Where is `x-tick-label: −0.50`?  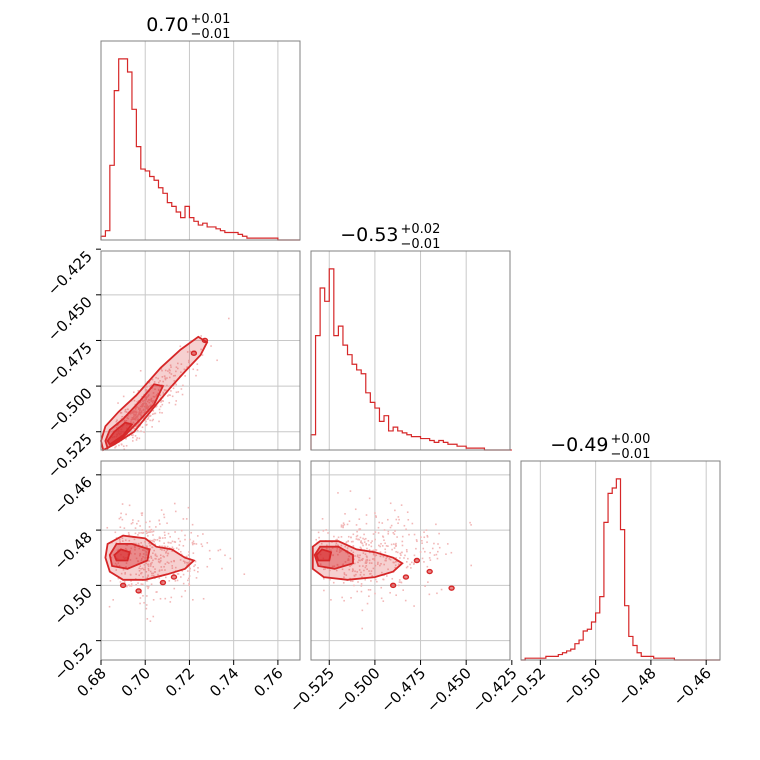 x-tick-label: −0.50 is located at coordinates (581, 686).